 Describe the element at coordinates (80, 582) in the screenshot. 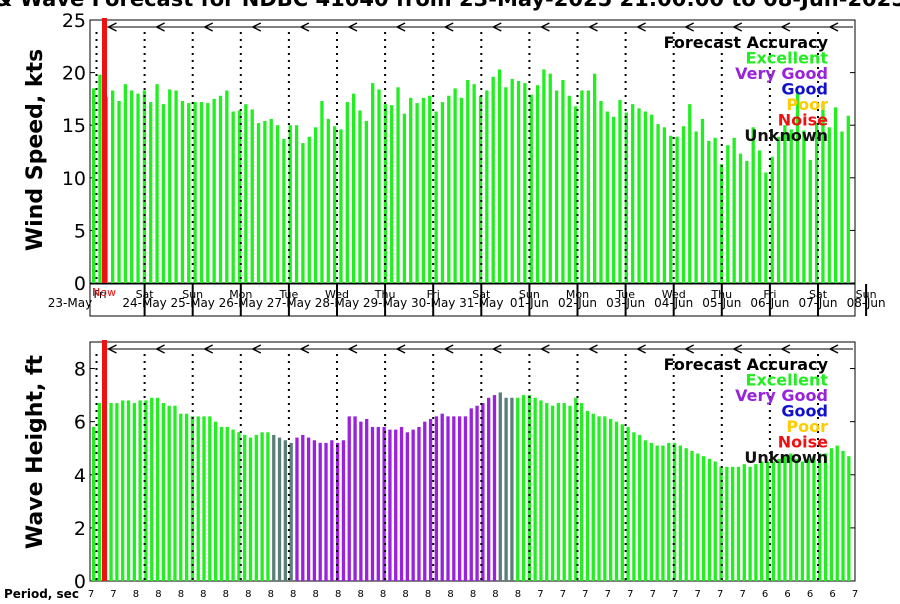

I see `y-tick-label: 0` at that location.